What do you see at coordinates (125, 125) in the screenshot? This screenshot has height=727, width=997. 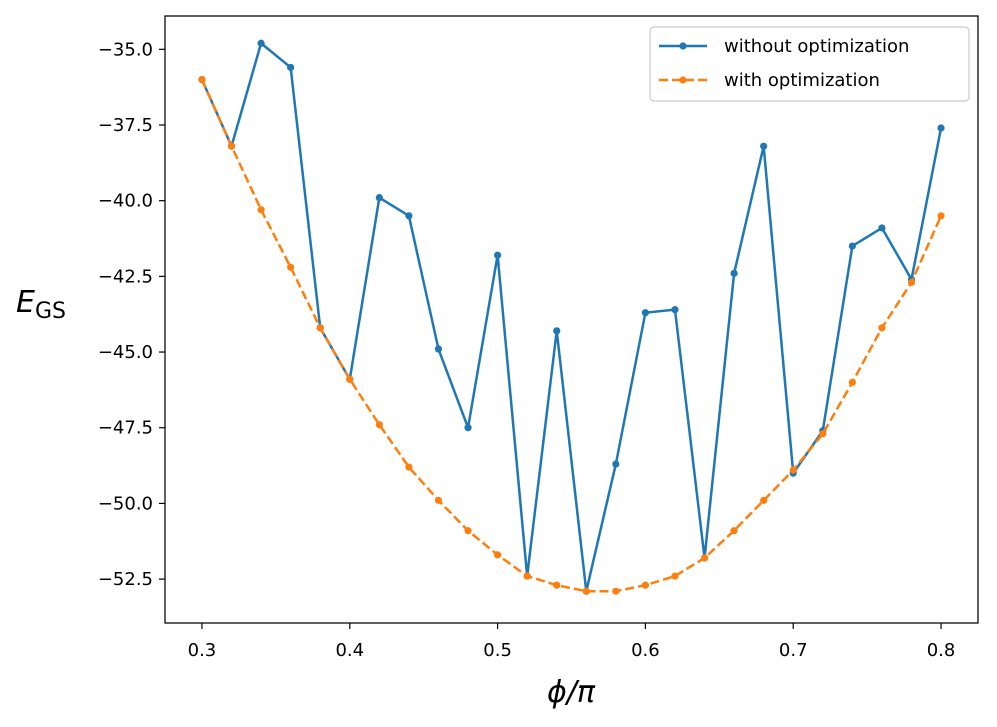 I see `y-tick-label: −37.5` at bounding box center [125, 125].